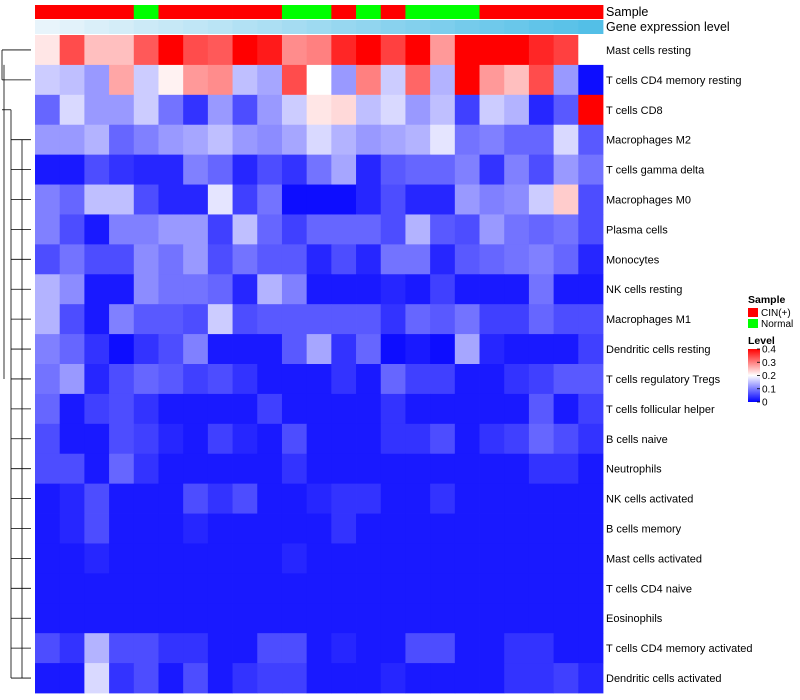 The image size is (800, 700). What do you see at coordinates (654, 559) in the screenshot?
I see `row-label: Mast cells activated` at bounding box center [654, 559].